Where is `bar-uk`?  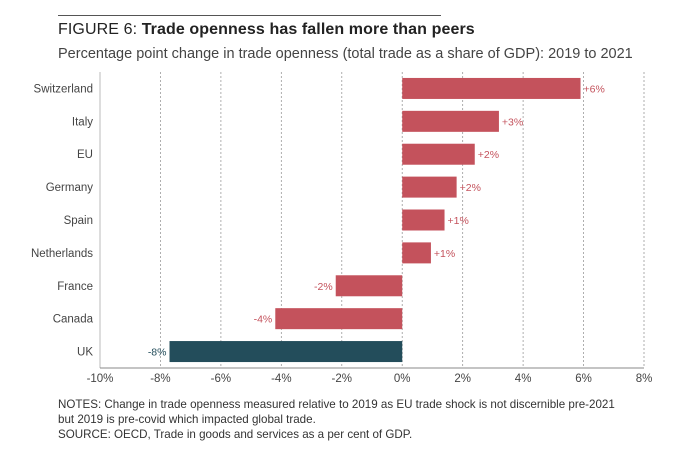 bar-uk is located at coordinates (286, 352).